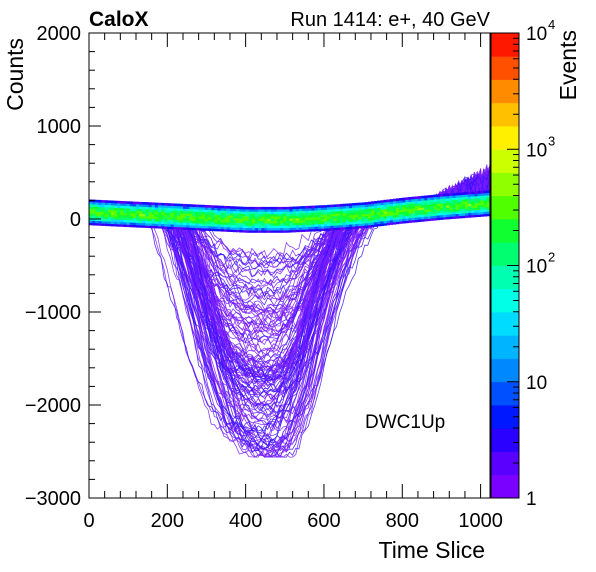  Describe the element at coordinates (505, 463) in the screenshot. I see `color-scale-step` at that location.